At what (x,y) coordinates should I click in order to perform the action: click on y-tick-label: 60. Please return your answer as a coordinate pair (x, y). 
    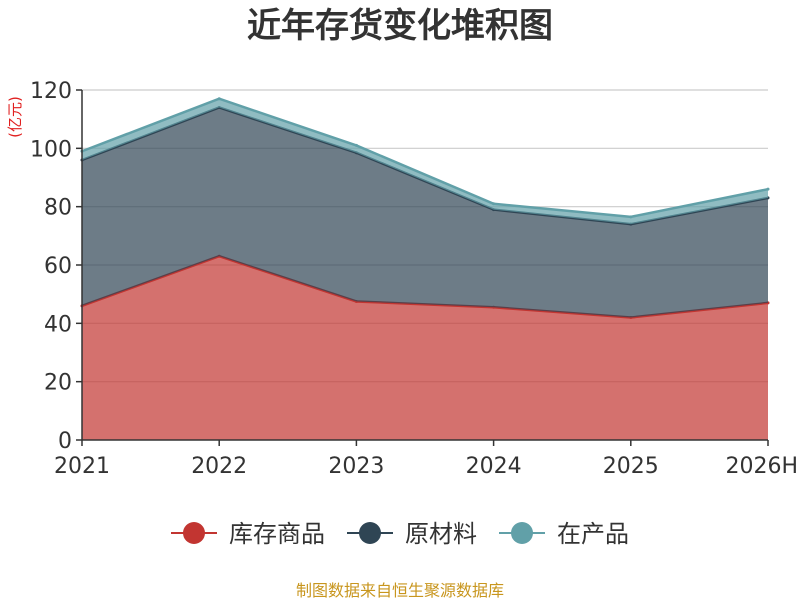
    Looking at the image, I should click on (58, 266).